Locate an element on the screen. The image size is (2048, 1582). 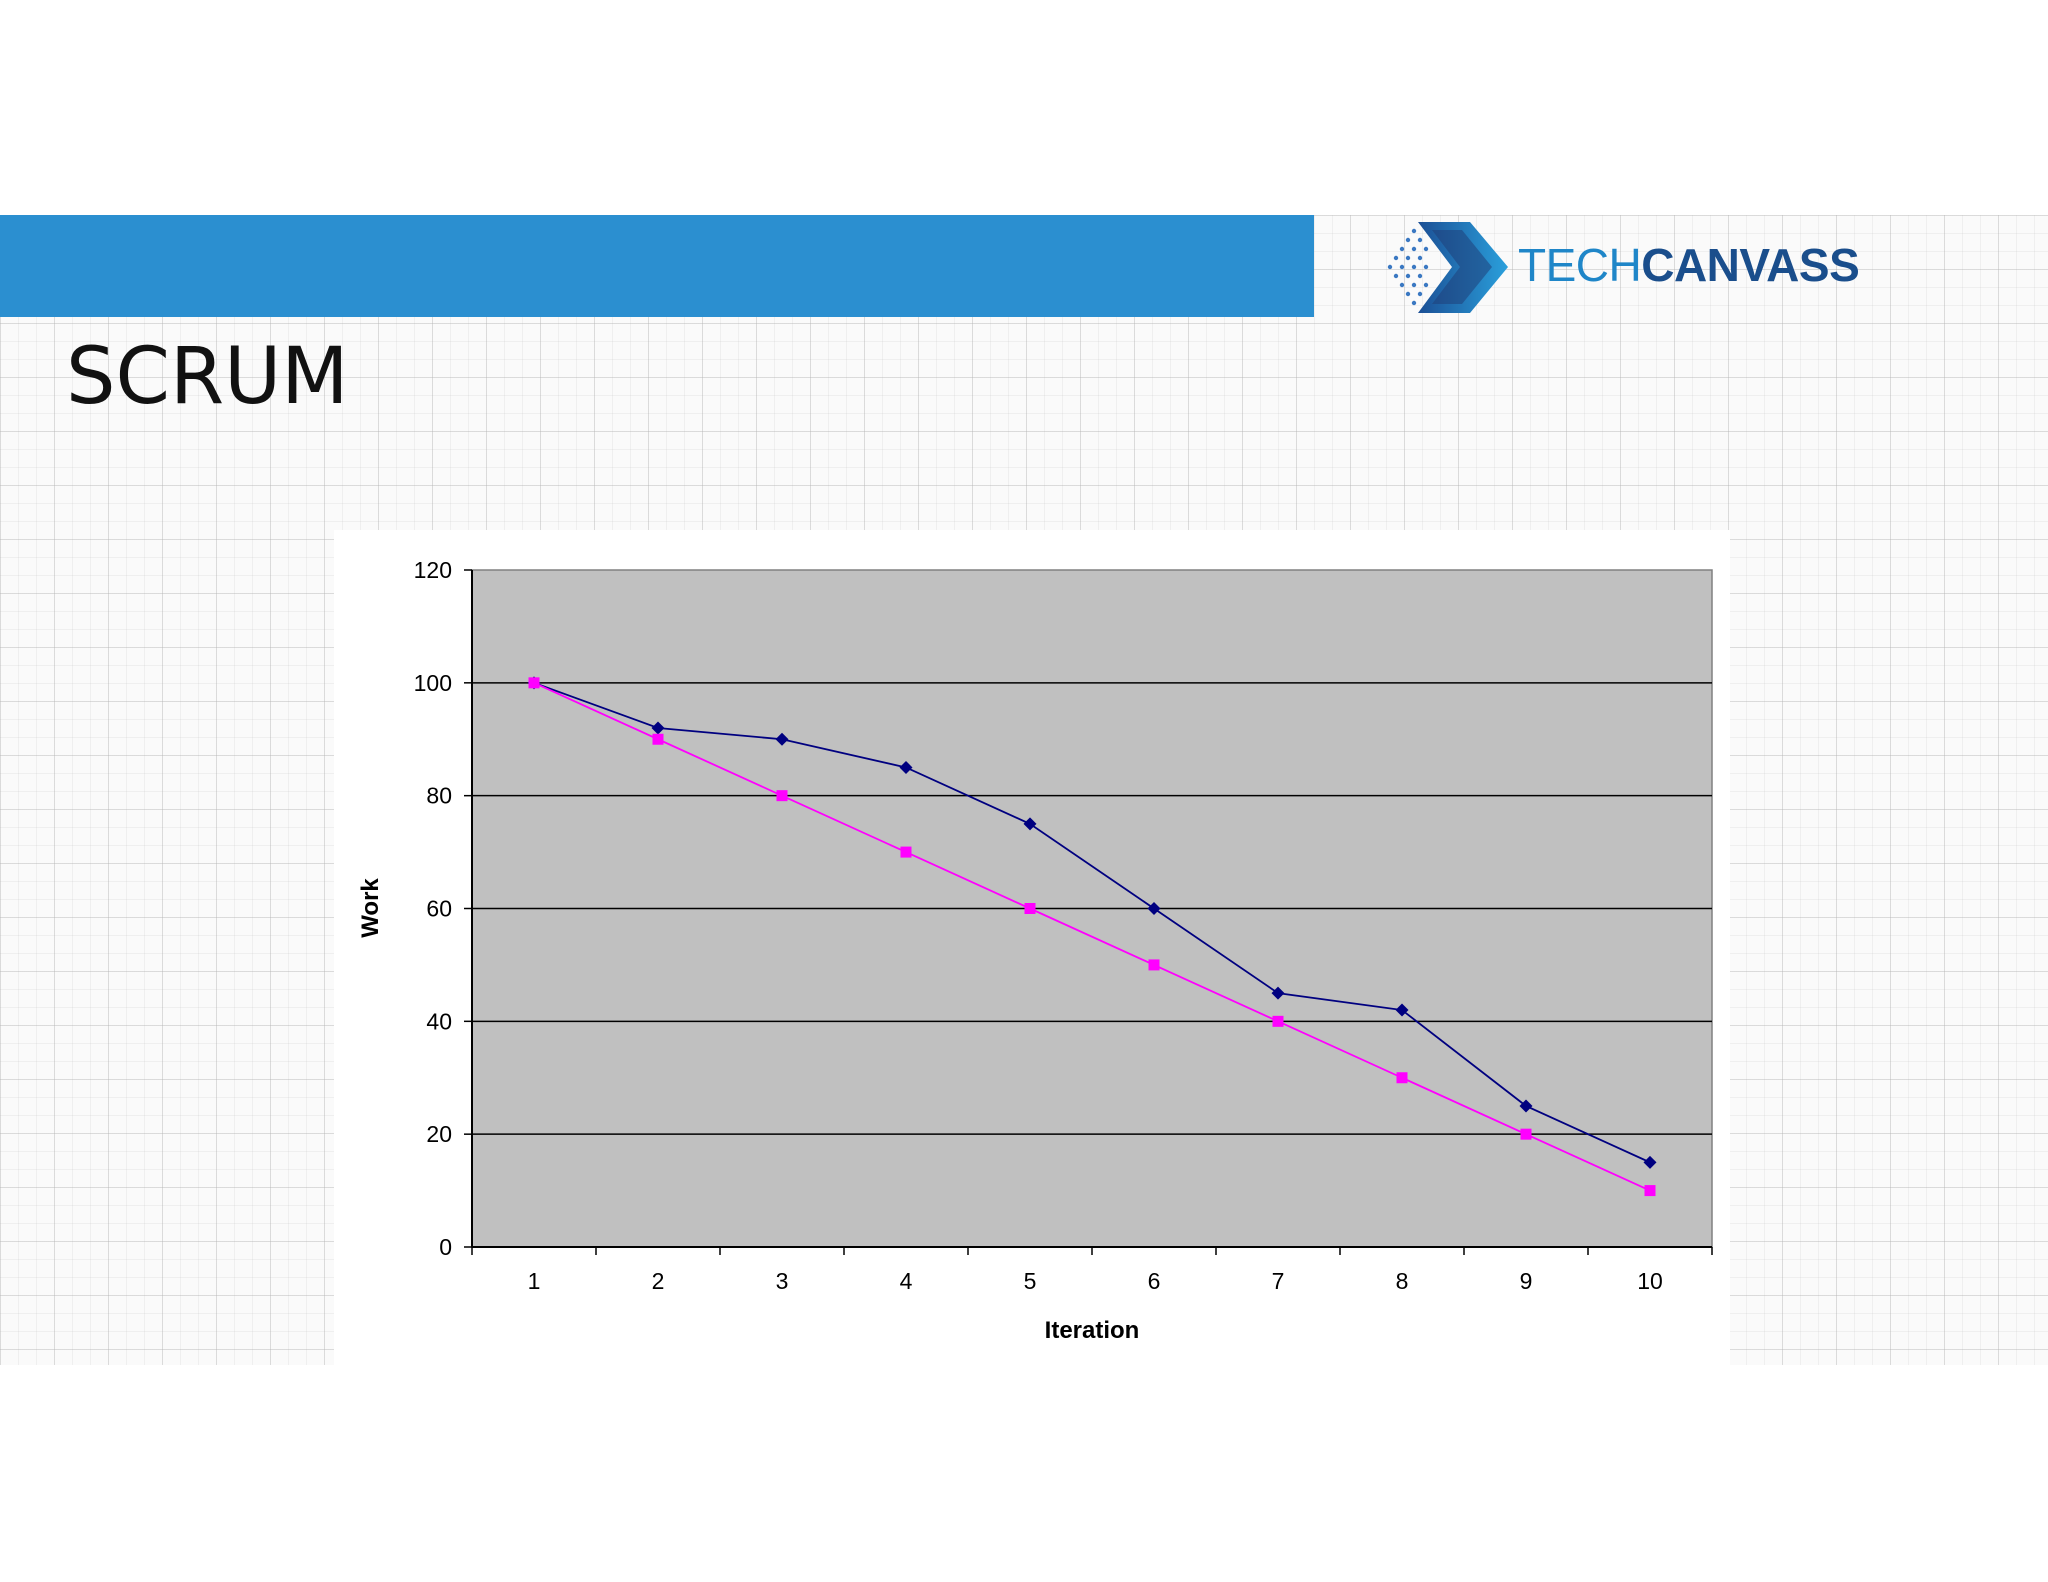
logo-text-canvass: CANVASS is located at coordinates (1750, 265).